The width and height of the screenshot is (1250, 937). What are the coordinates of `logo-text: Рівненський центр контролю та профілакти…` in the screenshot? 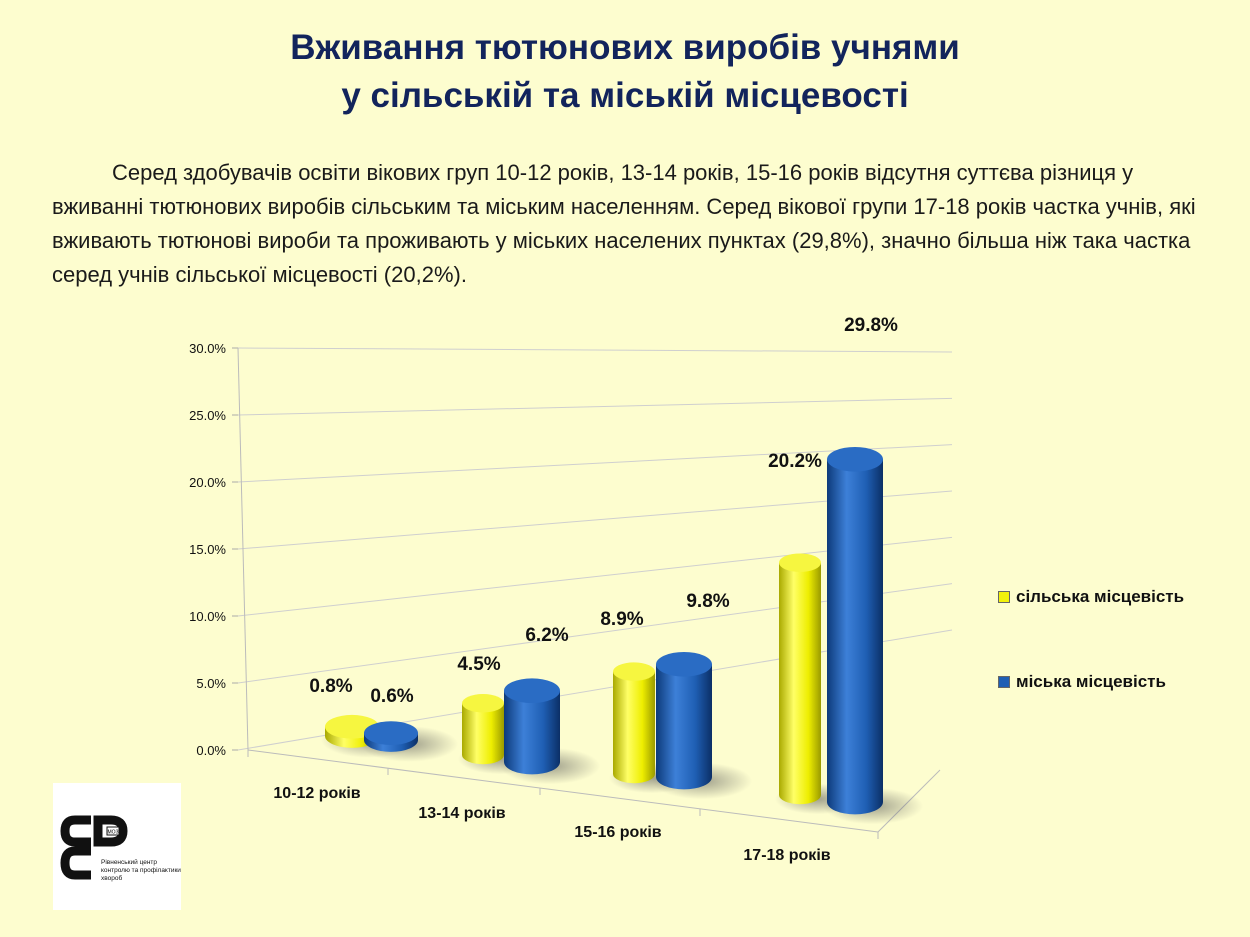 It's located at (141, 870).